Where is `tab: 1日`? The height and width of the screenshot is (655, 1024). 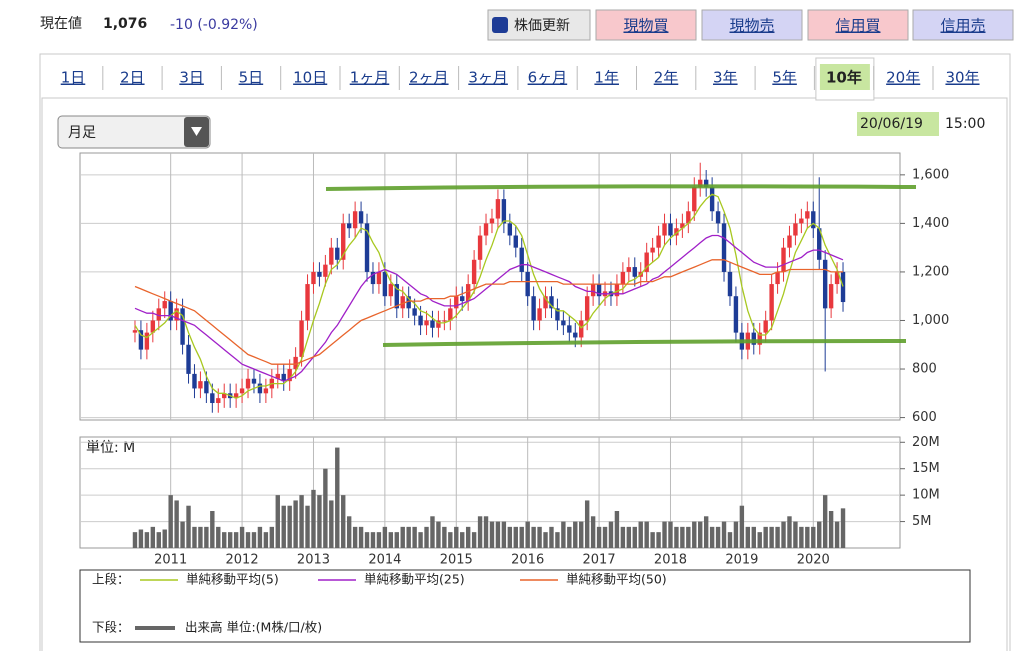 tab: 1日 is located at coordinates (73, 78).